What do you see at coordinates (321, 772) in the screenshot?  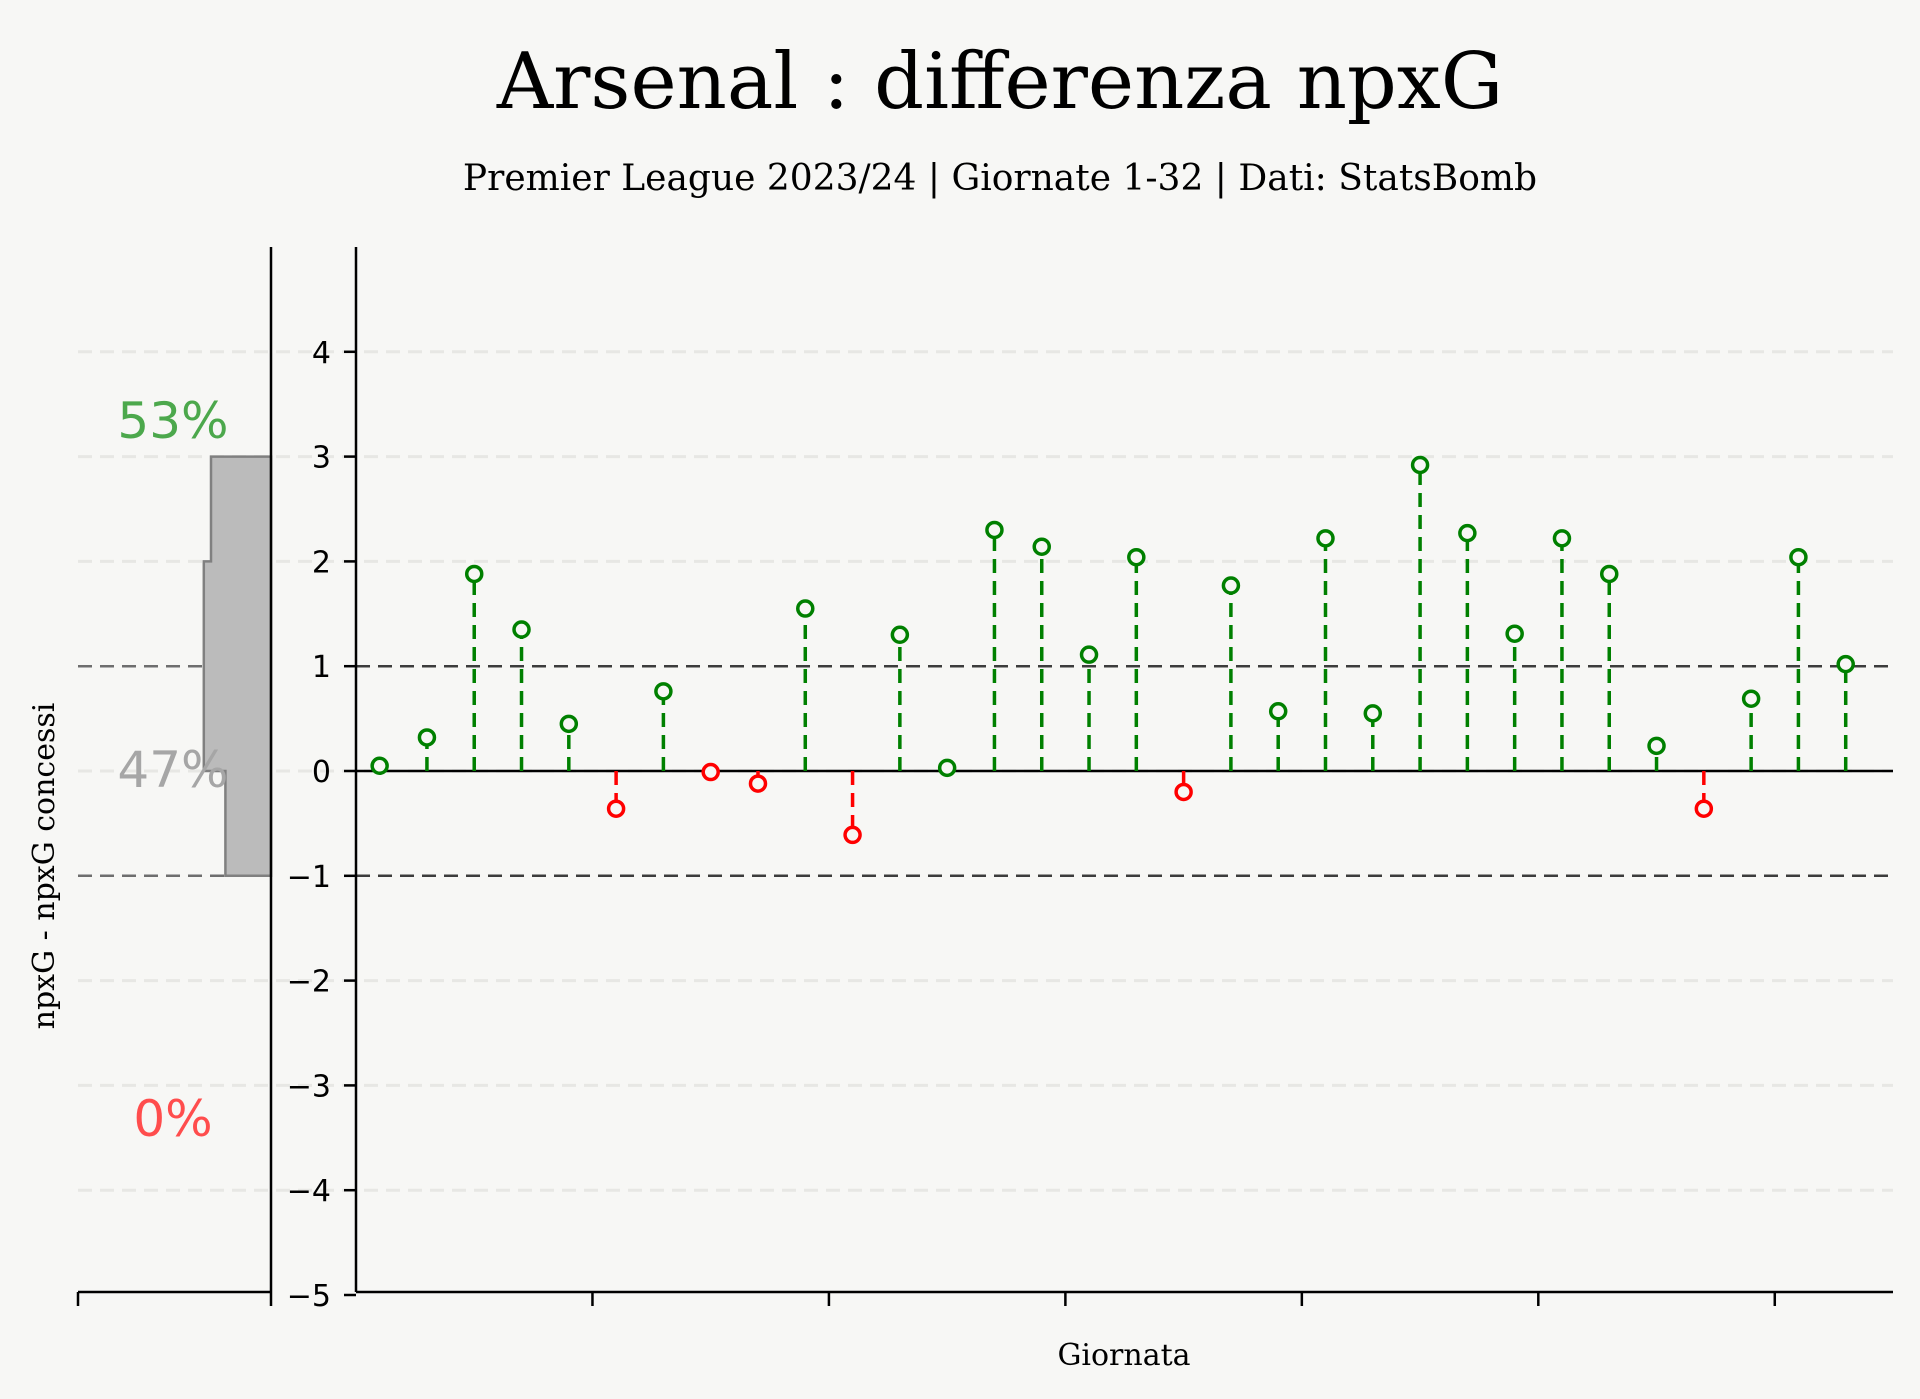 I see `y-tick-label: 0` at bounding box center [321, 772].